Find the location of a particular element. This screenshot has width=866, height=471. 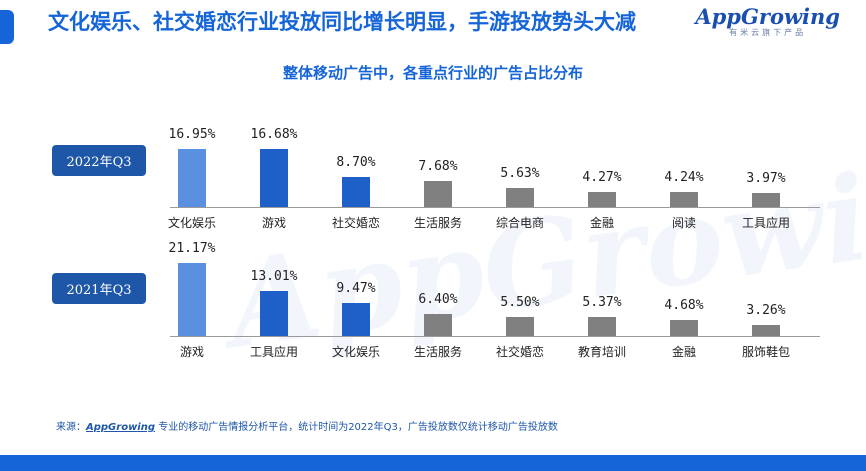

brand-logo: AppGrowing 有米云旗下产品 is located at coordinates (767, 21).